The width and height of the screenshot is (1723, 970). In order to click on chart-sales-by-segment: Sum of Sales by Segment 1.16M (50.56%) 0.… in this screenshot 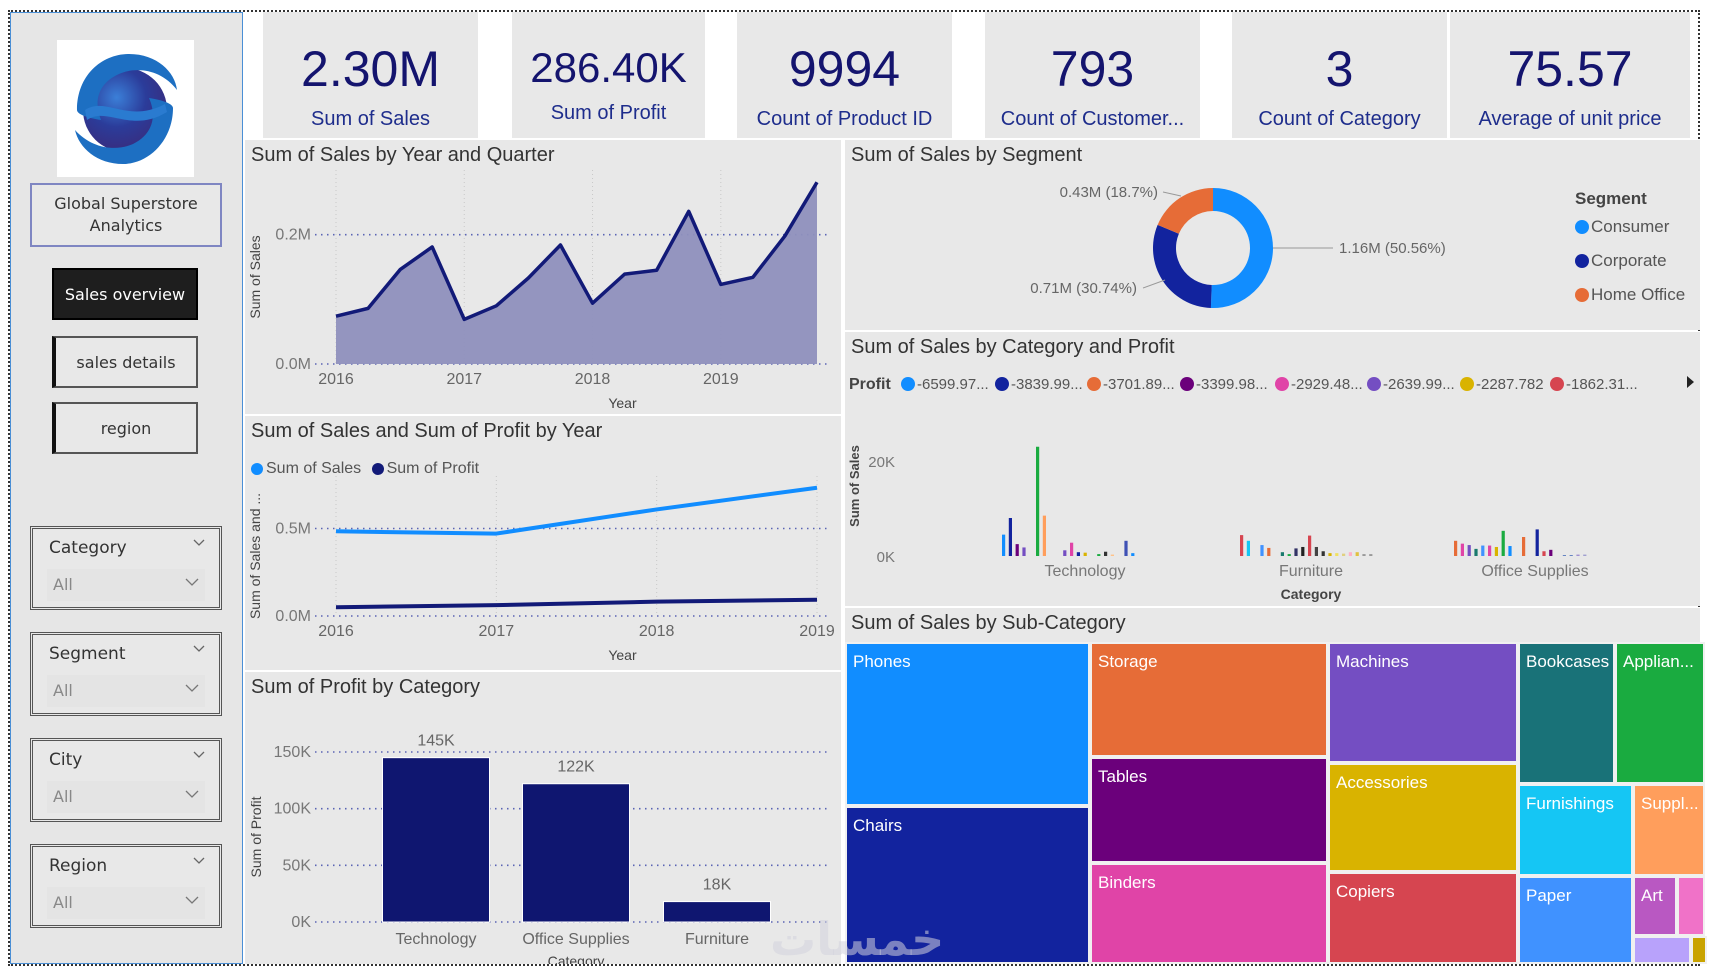, I will do `click(1272, 235)`.